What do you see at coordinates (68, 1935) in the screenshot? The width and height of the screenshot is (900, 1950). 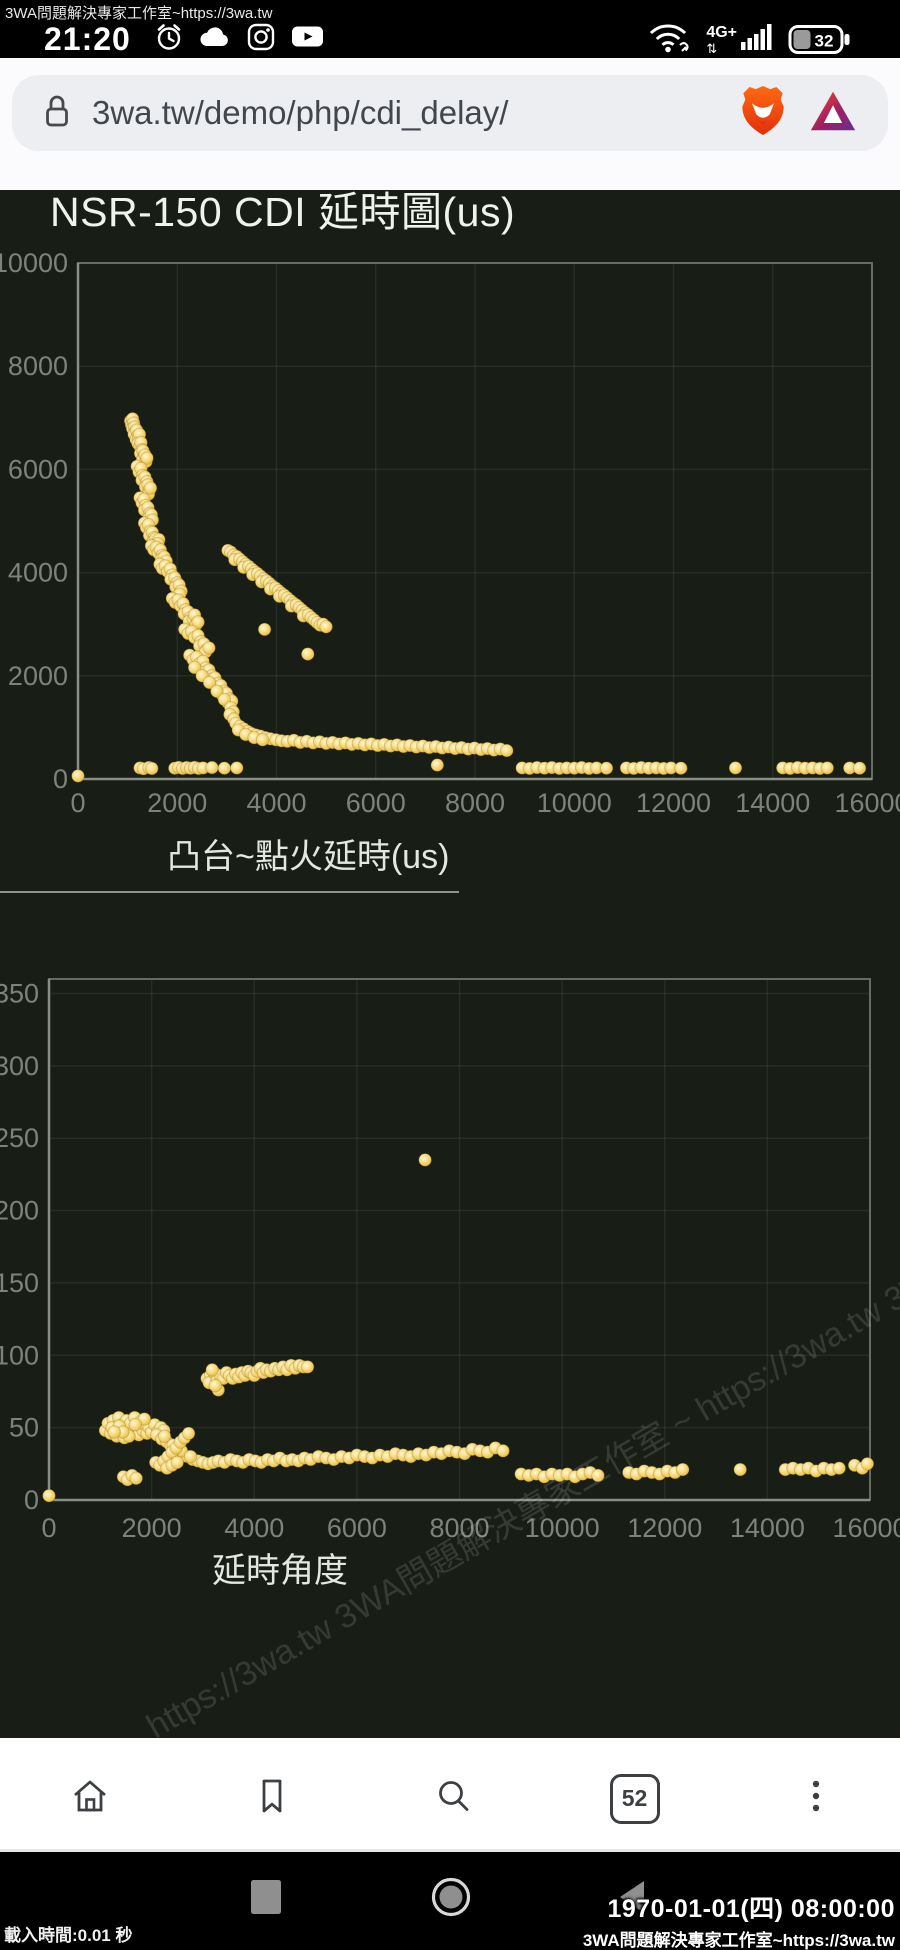 I see `osd-load-time: 載入時間:0.01 秒` at bounding box center [68, 1935].